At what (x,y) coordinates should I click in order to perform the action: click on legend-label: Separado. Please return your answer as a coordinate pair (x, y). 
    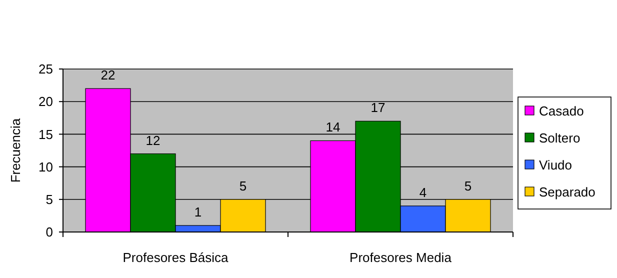
    Looking at the image, I should click on (567, 192).